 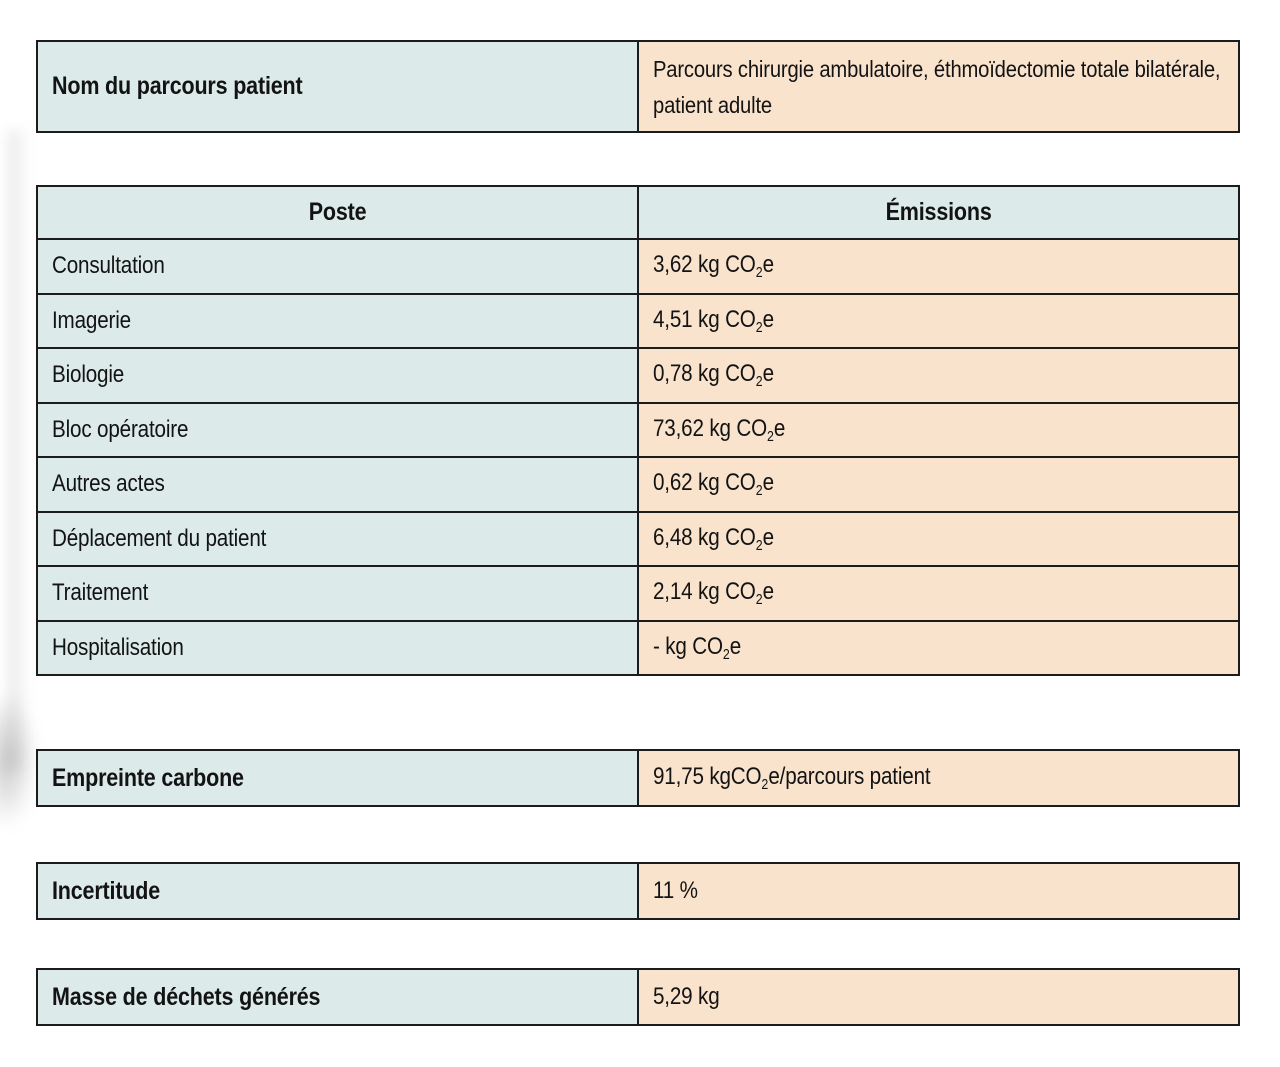 What do you see at coordinates (337, 320) in the screenshot?
I see `poste-cell: Imagerie` at bounding box center [337, 320].